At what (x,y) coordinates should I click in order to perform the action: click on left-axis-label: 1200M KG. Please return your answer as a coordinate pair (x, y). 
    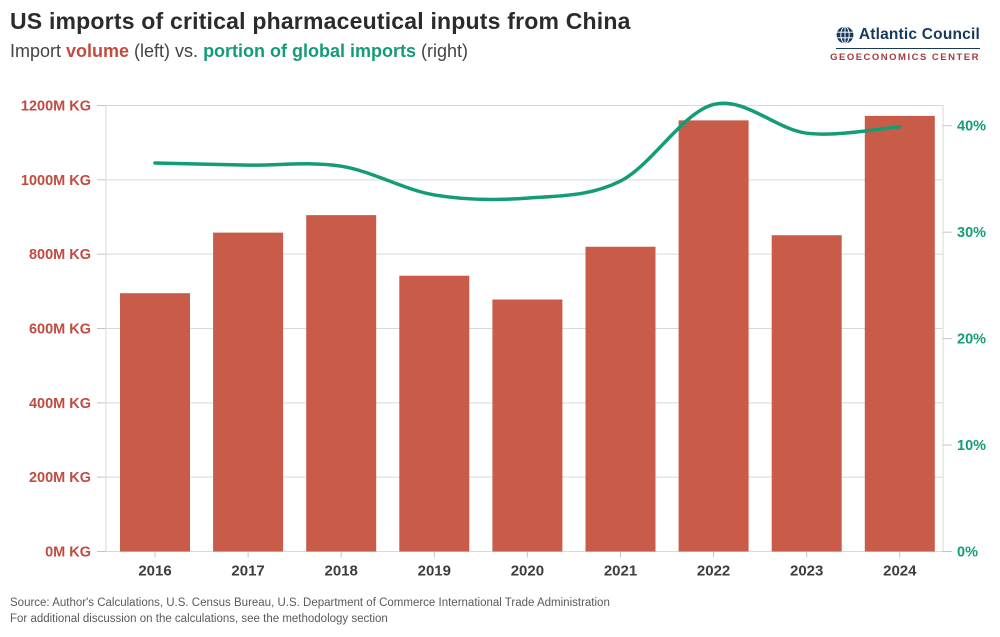
    Looking at the image, I should click on (56, 107).